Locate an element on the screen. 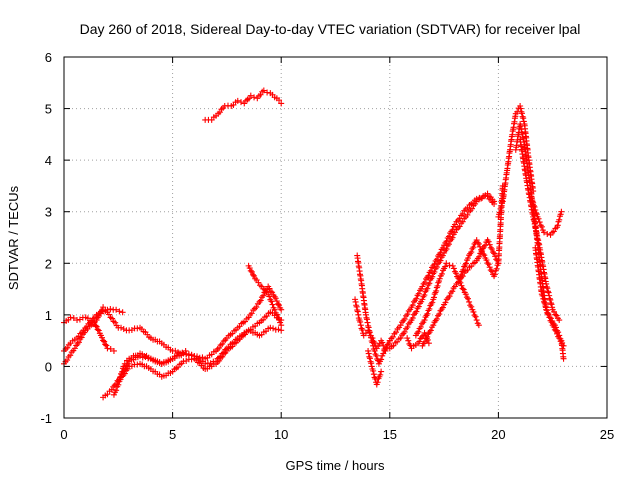  y-tick-label: 3 is located at coordinates (48, 212).